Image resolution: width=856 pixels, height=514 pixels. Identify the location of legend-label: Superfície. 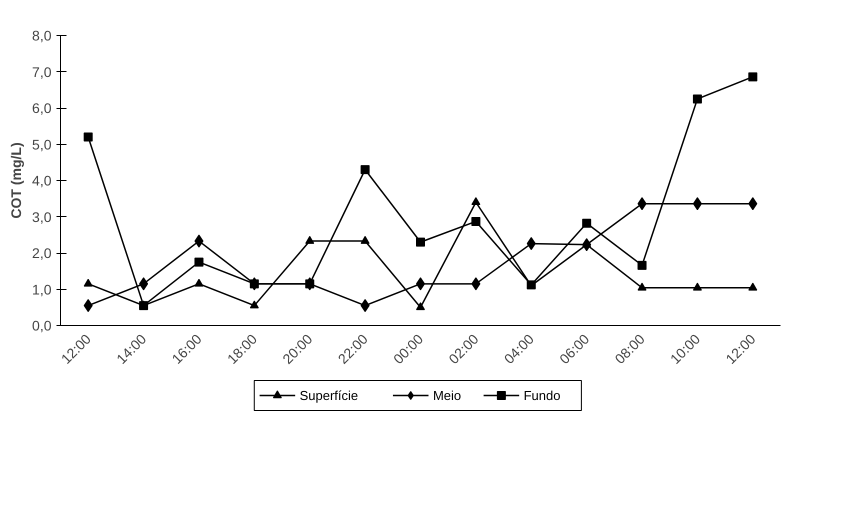
(329, 395).